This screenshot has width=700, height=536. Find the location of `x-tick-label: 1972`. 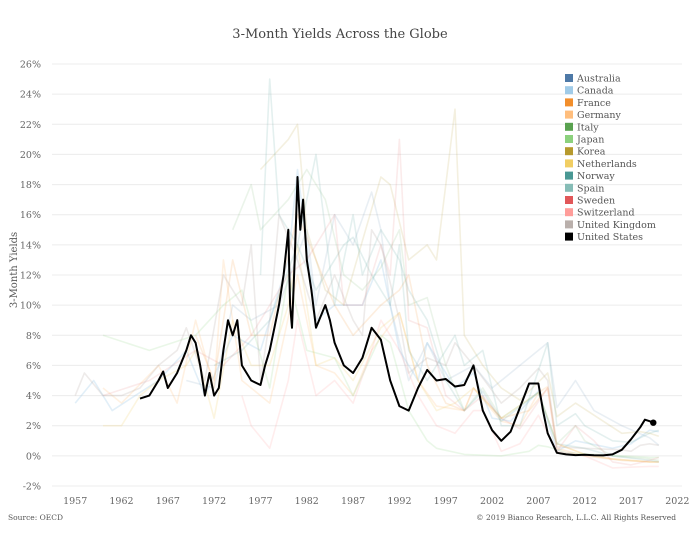

x-tick-label: 1972 is located at coordinates (214, 501).